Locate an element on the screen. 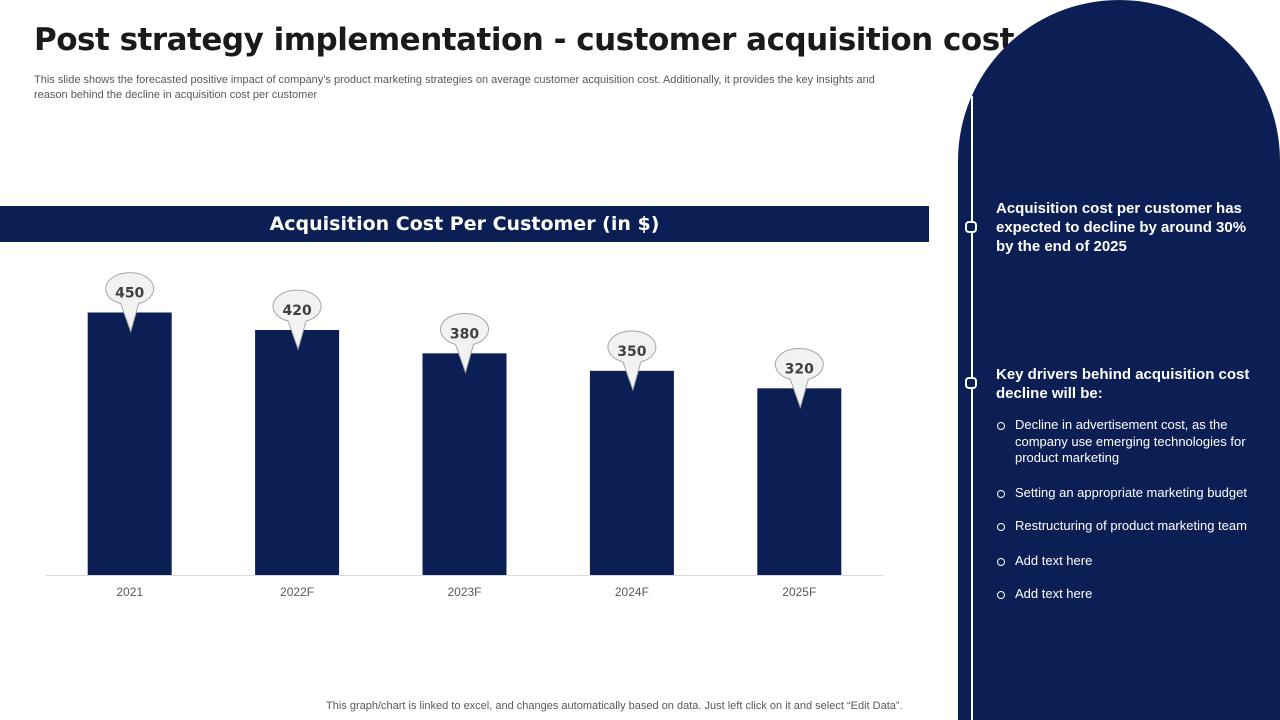 The width and height of the screenshot is (1280, 720). bar-2021 is located at coordinates (129, 443).